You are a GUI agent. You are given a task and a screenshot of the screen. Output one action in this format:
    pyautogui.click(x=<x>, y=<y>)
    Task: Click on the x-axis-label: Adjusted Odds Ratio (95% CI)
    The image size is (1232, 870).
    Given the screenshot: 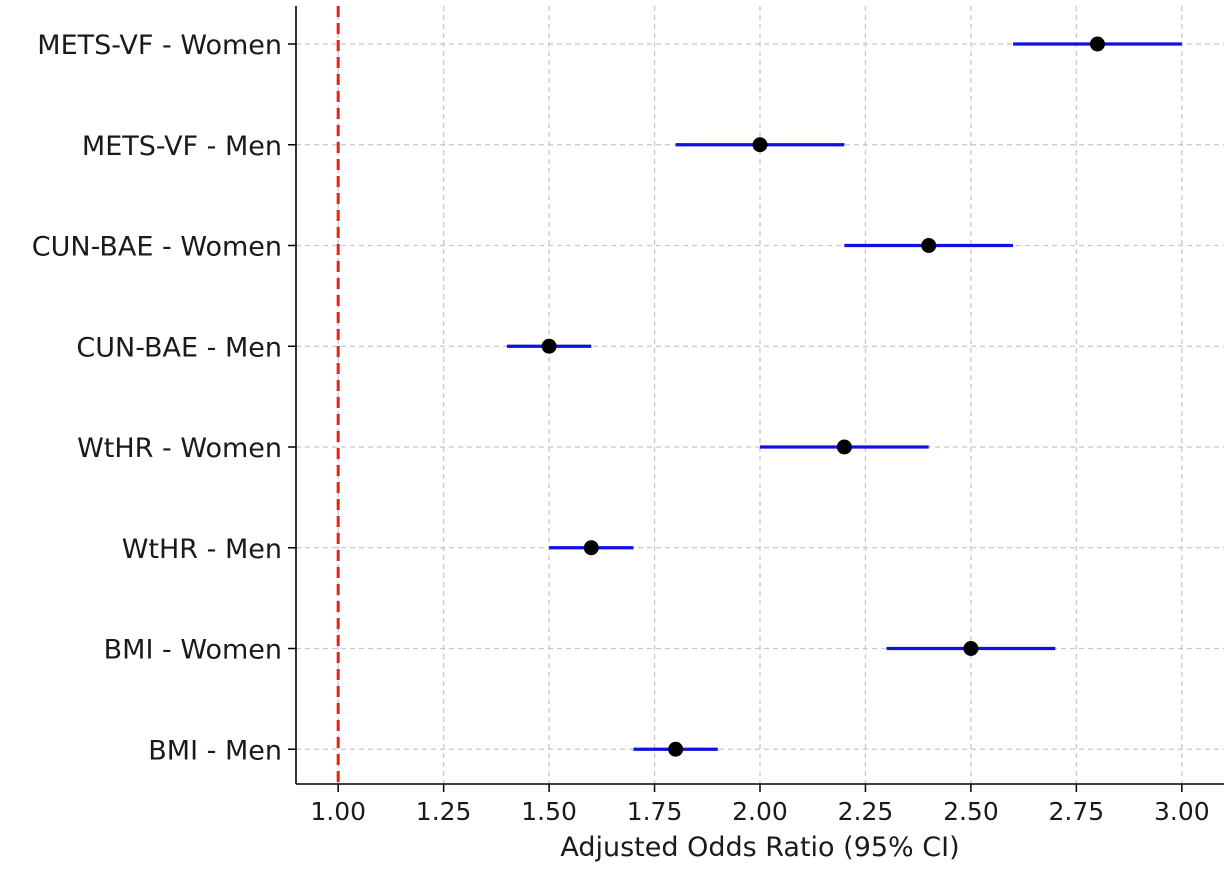 What is the action you would take?
    pyautogui.click(x=759, y=847)
    